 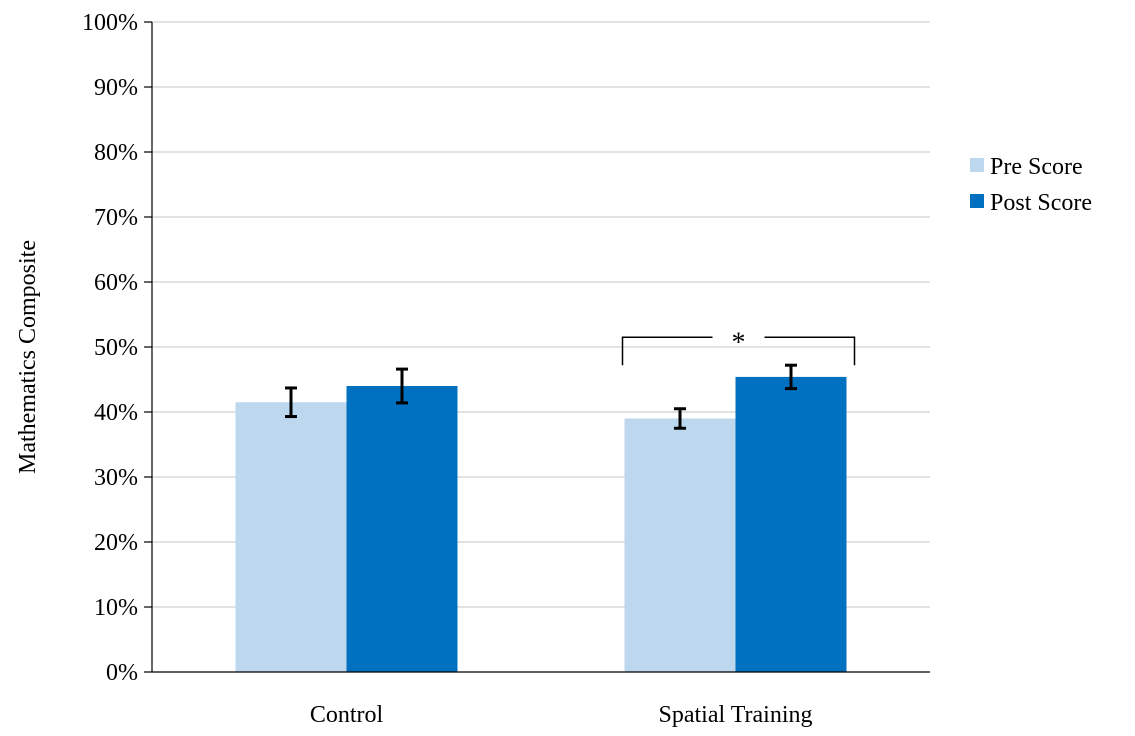 I want to click on y-tick-label: 70%, so click(x=116, y=218).